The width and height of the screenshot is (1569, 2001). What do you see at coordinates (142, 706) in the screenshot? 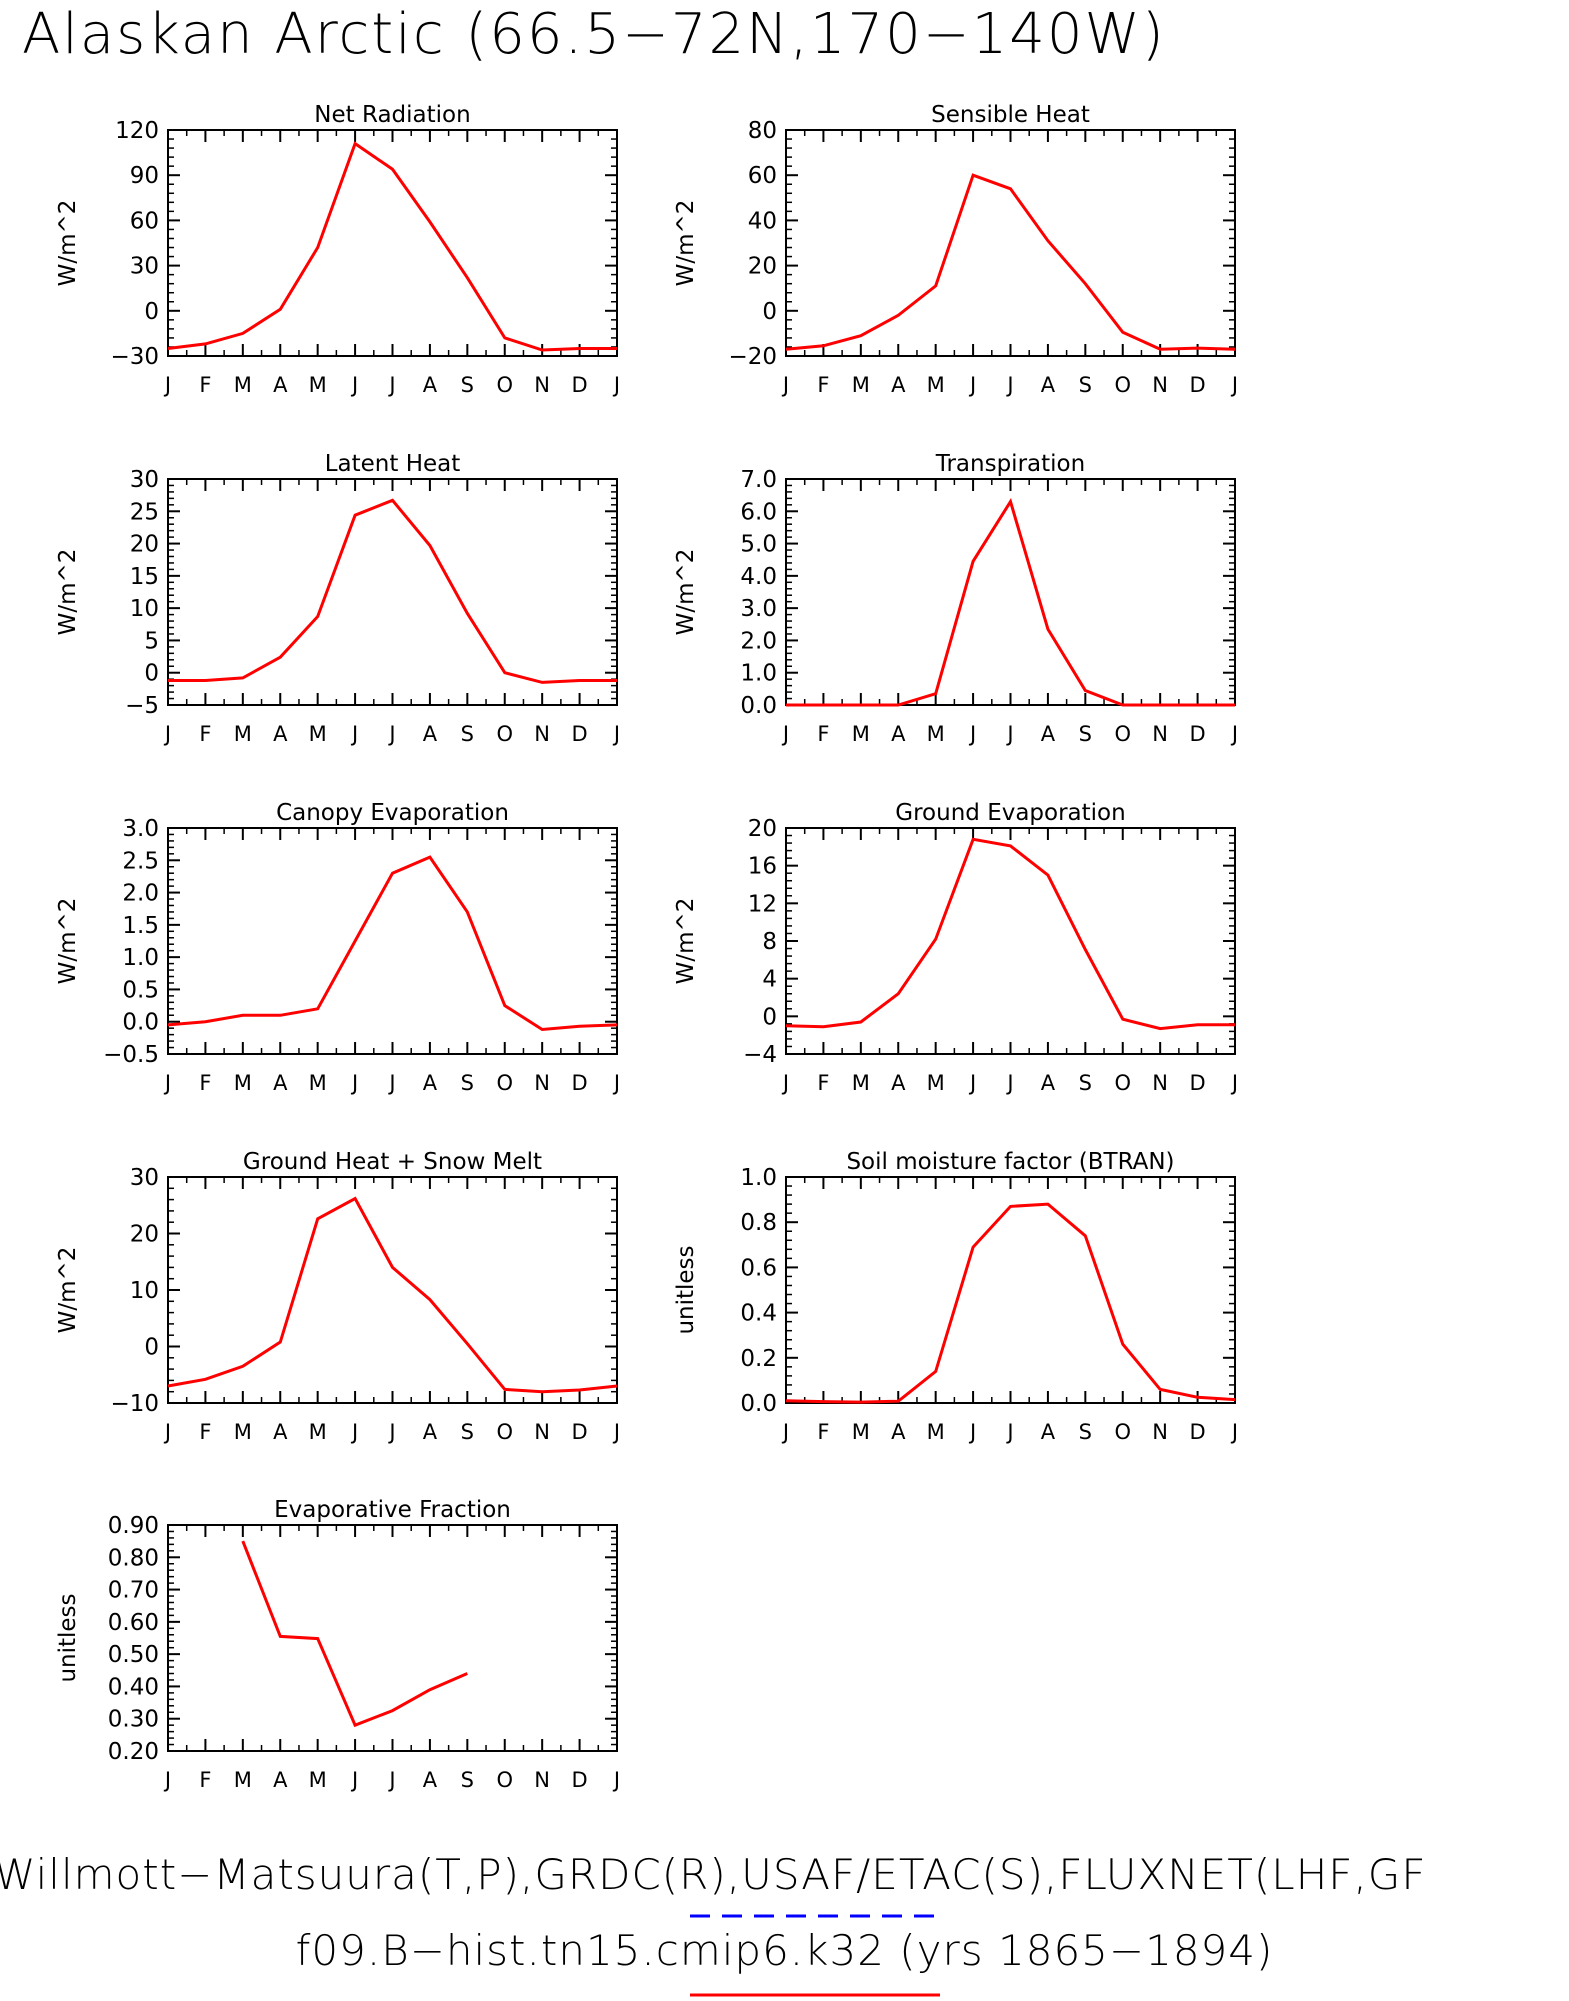
I see `y-tick-label: −5` at bounding box center [142, 706].